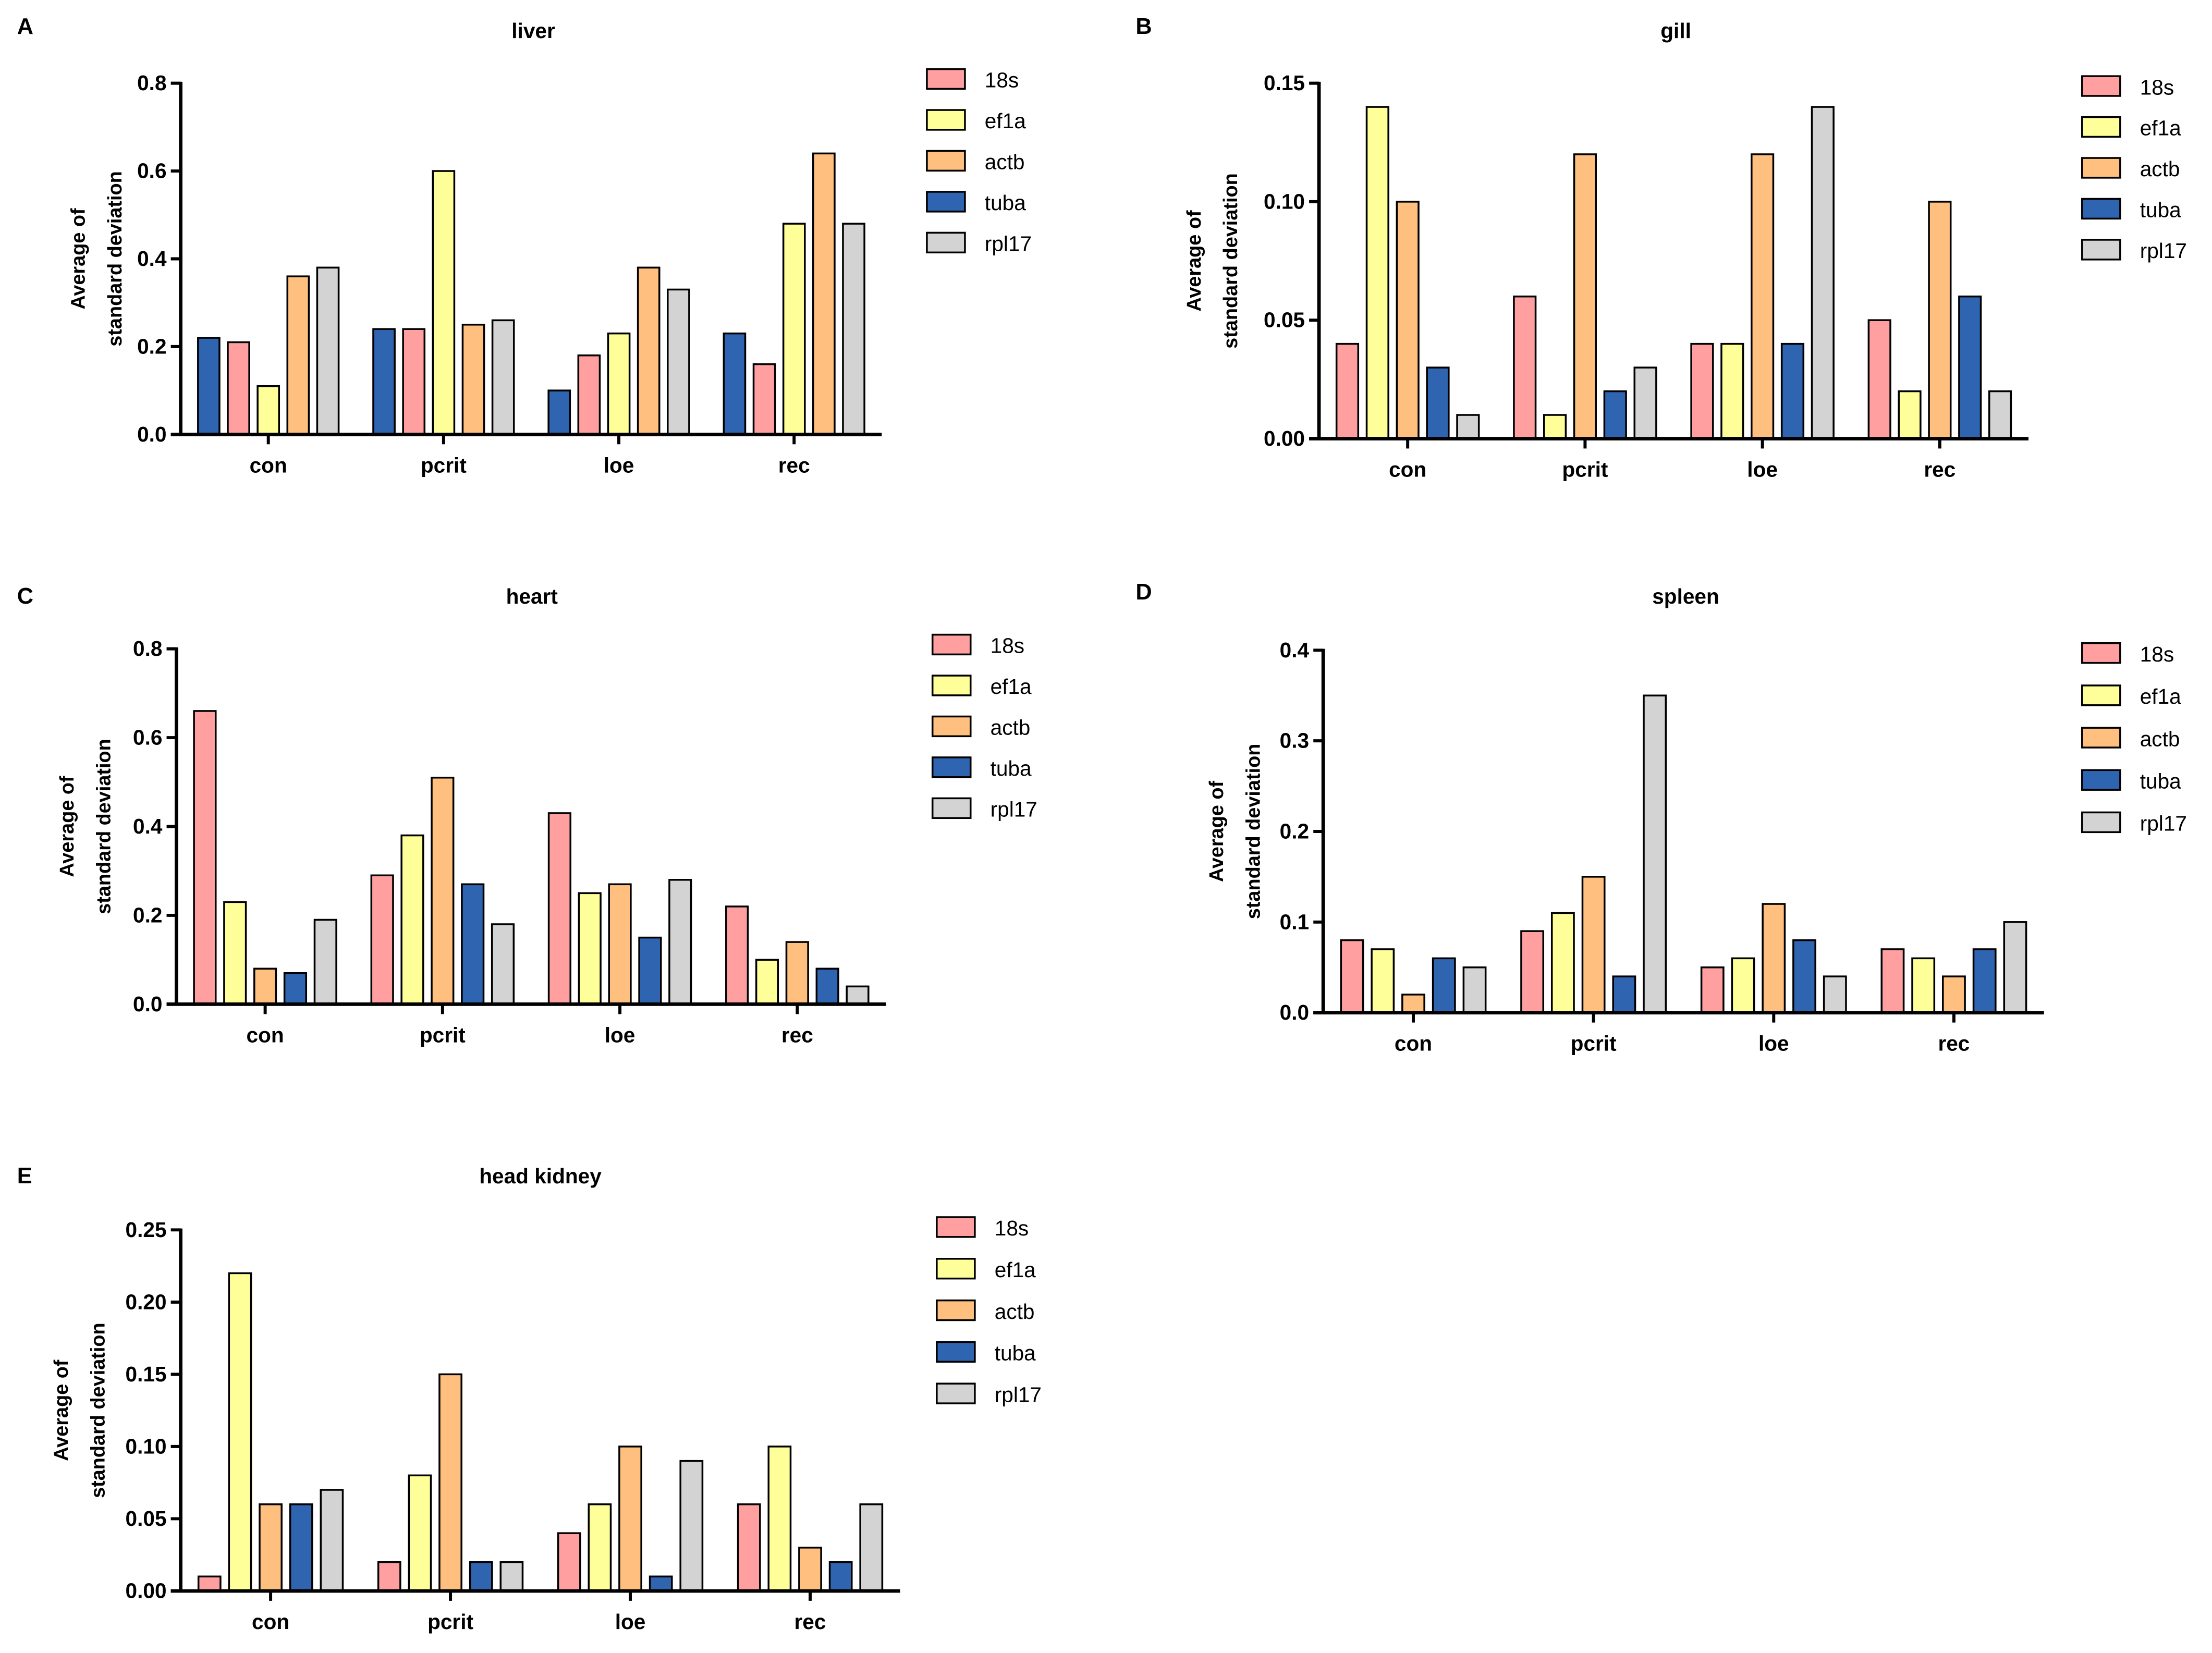  I want to click on y-tick-label: 0.6, so click(147, 738).